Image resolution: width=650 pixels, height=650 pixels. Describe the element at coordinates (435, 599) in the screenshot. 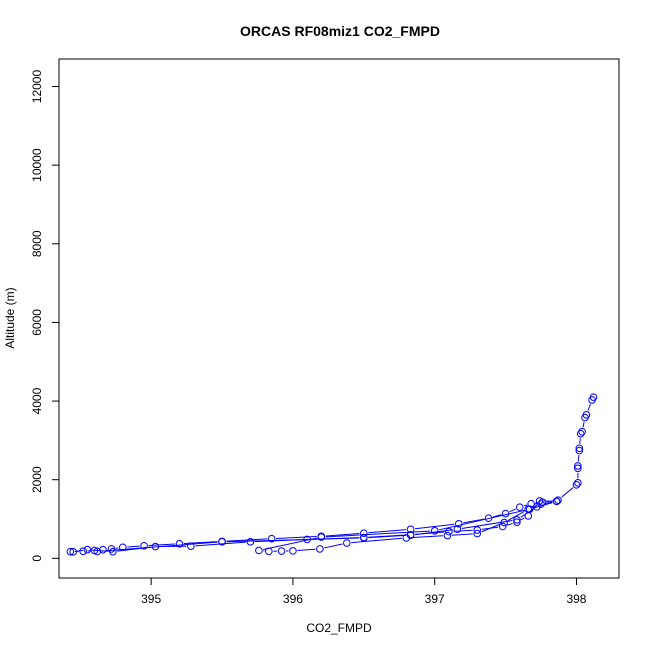

I see `x-tick-label: 397` at that location.